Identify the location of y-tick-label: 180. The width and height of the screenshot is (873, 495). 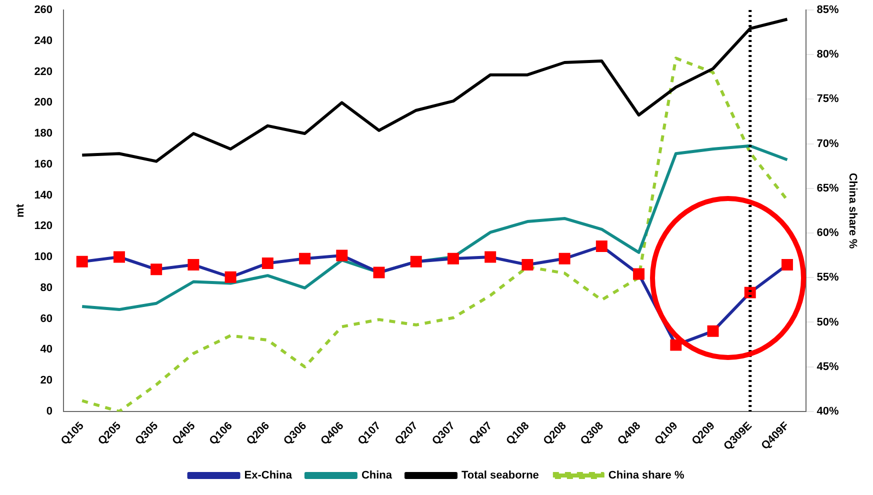
(43, 134).